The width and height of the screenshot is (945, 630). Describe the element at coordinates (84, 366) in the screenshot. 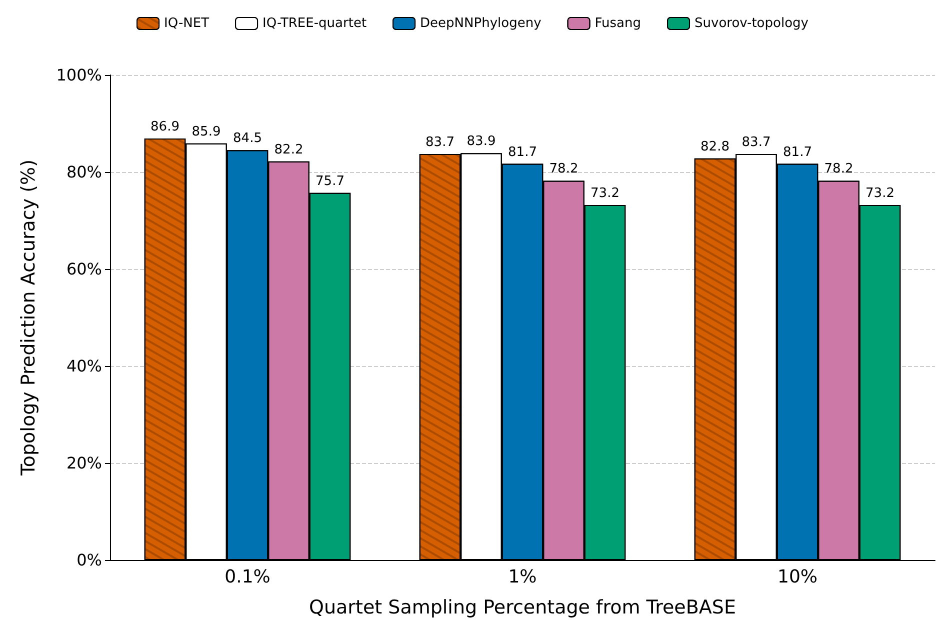

I see `y-tick-label: 40%` at that location.